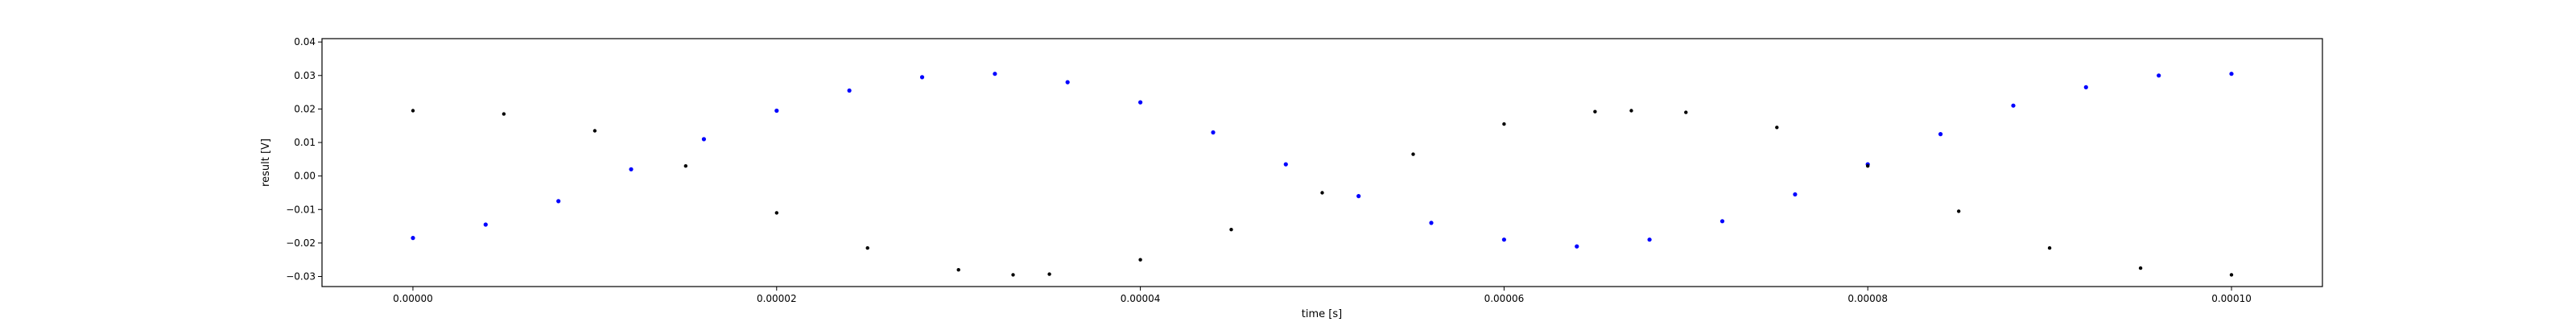 This screenshot has width=2576, height=326. Describe the element at coordinates (305, 142) in the screenshot. I see `y-tick-label: 0.01` at that location.